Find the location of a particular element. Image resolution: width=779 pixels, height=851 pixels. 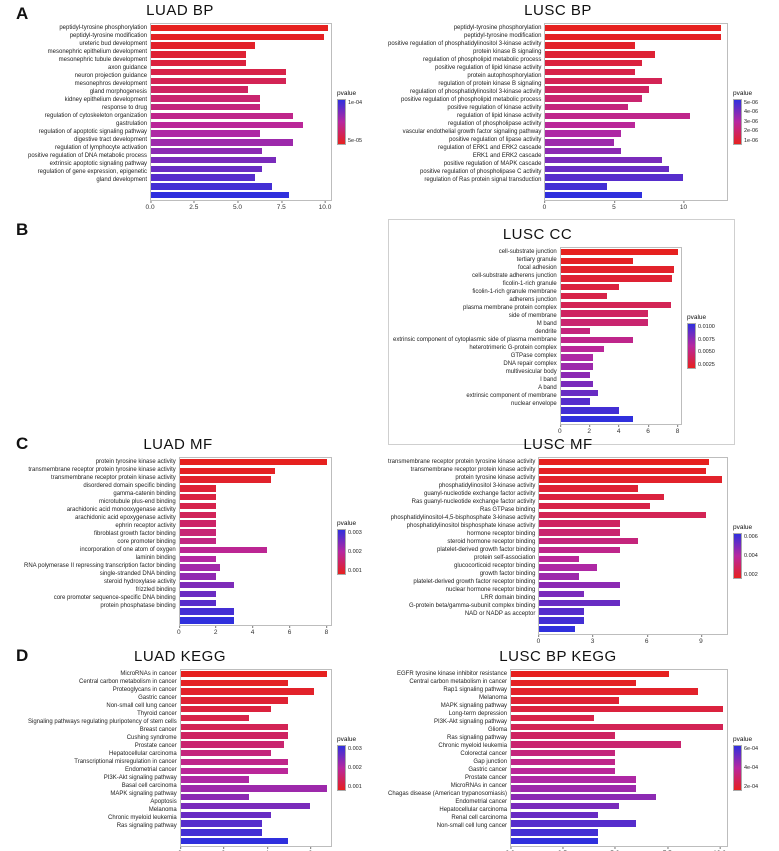

x-tick-label: 0 is located at coordinates (178, 631).